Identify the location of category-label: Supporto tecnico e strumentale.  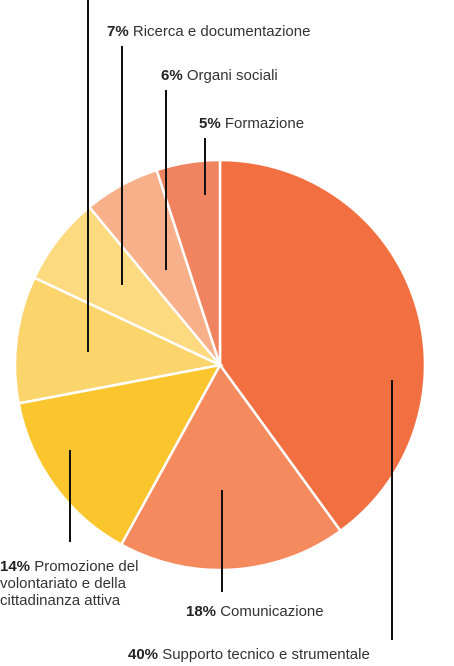
(266, 654).